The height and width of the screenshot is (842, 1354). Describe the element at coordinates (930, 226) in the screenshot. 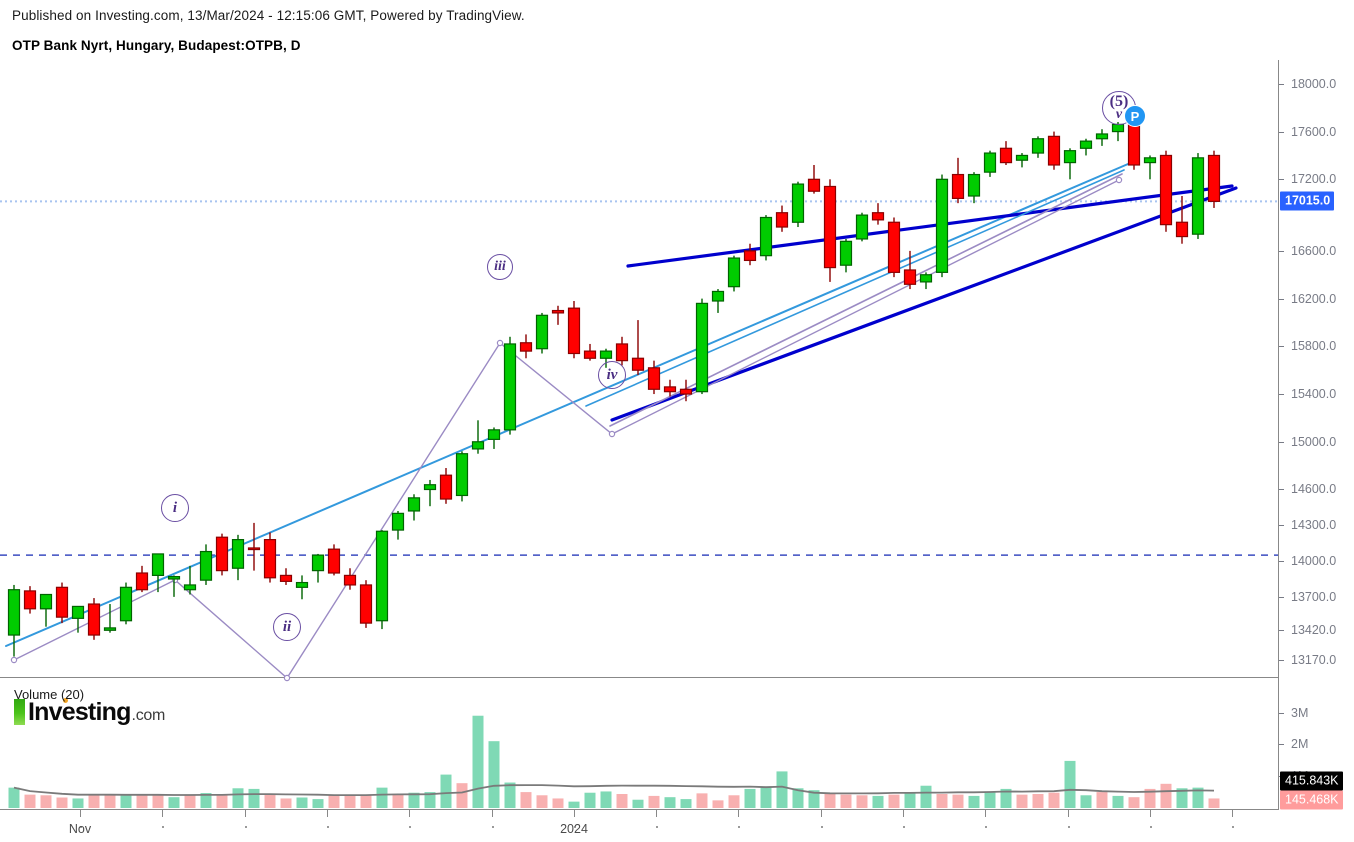

I see `trendline-wave-channel-upper-dark` at that location.